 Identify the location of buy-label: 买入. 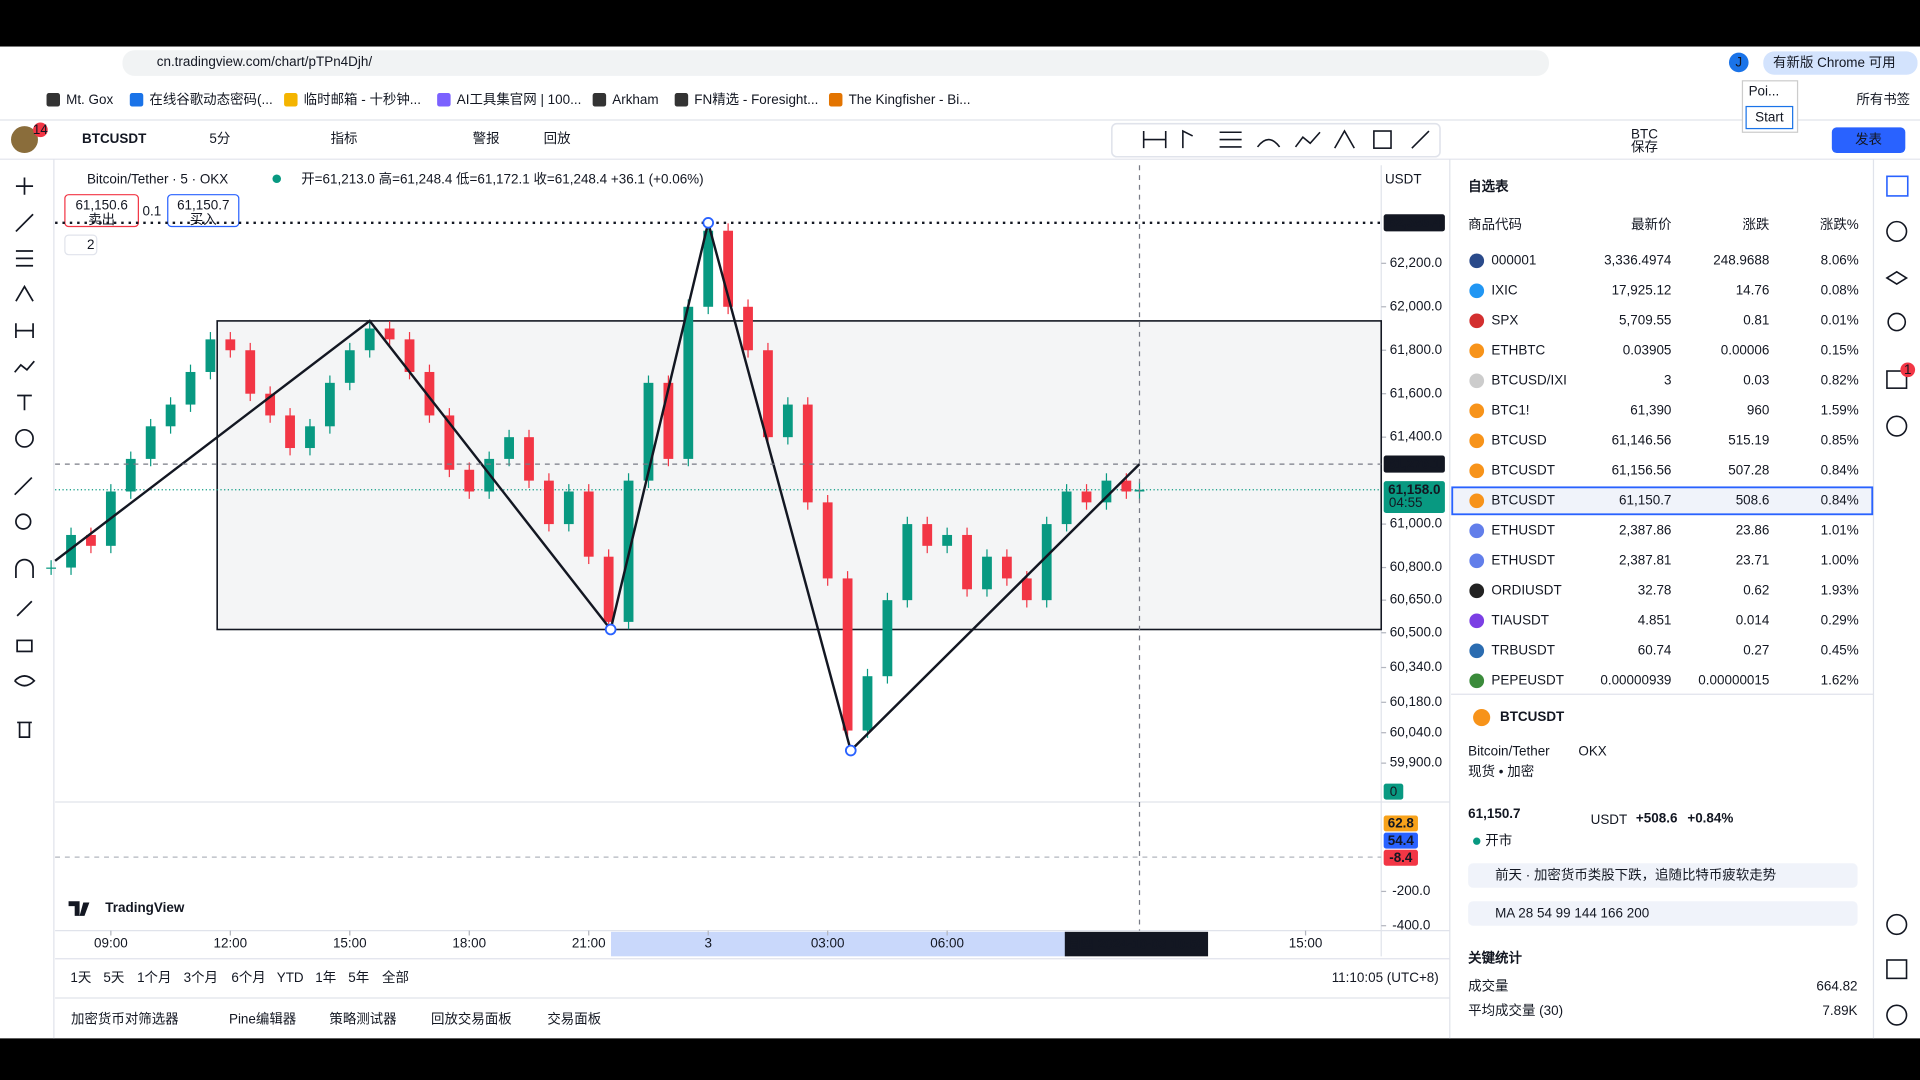
(203, 219).